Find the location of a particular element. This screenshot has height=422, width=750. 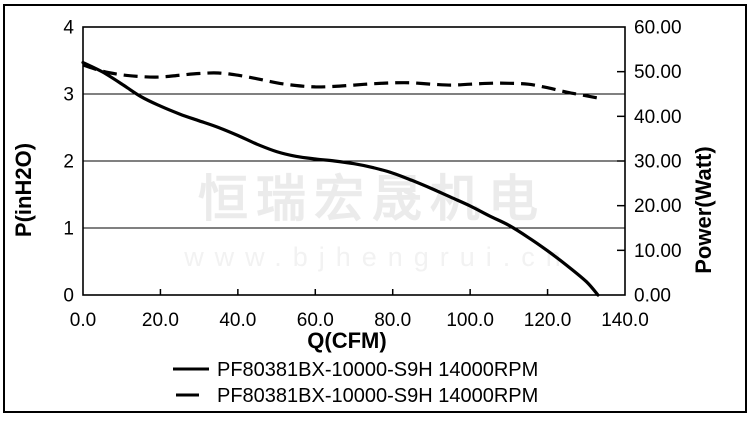

legend-label-pressure: PF80381BX-10000-S9H 14000RPM is located at coordinates (377, 370).